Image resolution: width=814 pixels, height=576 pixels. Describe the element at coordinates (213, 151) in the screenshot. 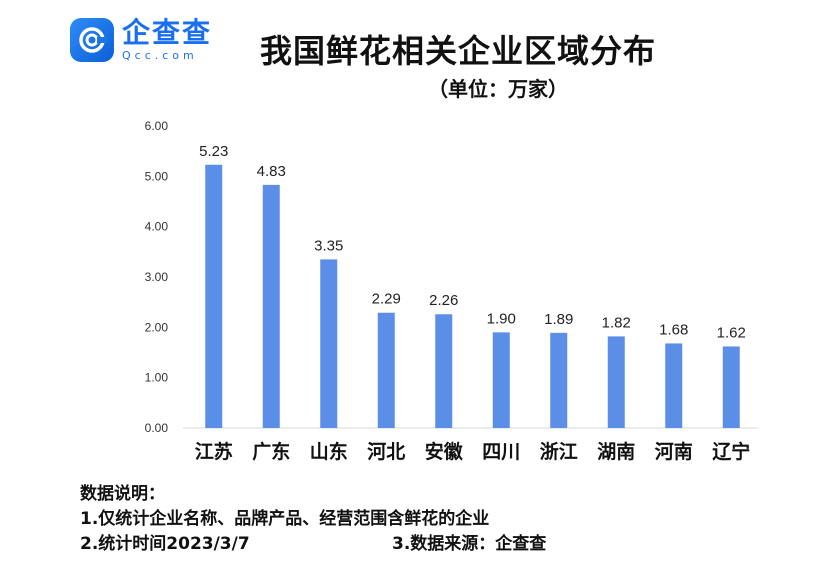

I see `data-label: 5.23` at that location.